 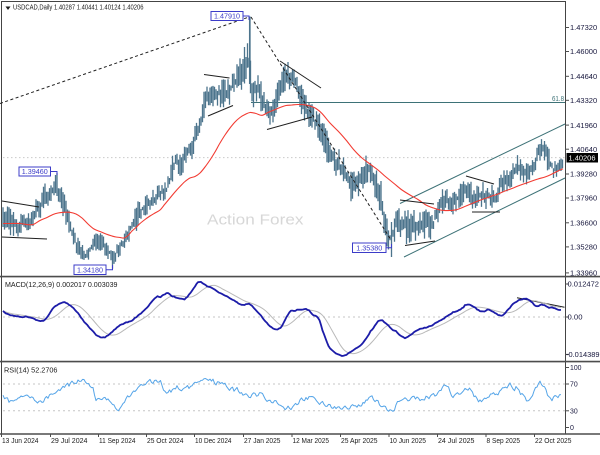 I want to click on svg-text: -0.014389, so click(x=583, y=354).